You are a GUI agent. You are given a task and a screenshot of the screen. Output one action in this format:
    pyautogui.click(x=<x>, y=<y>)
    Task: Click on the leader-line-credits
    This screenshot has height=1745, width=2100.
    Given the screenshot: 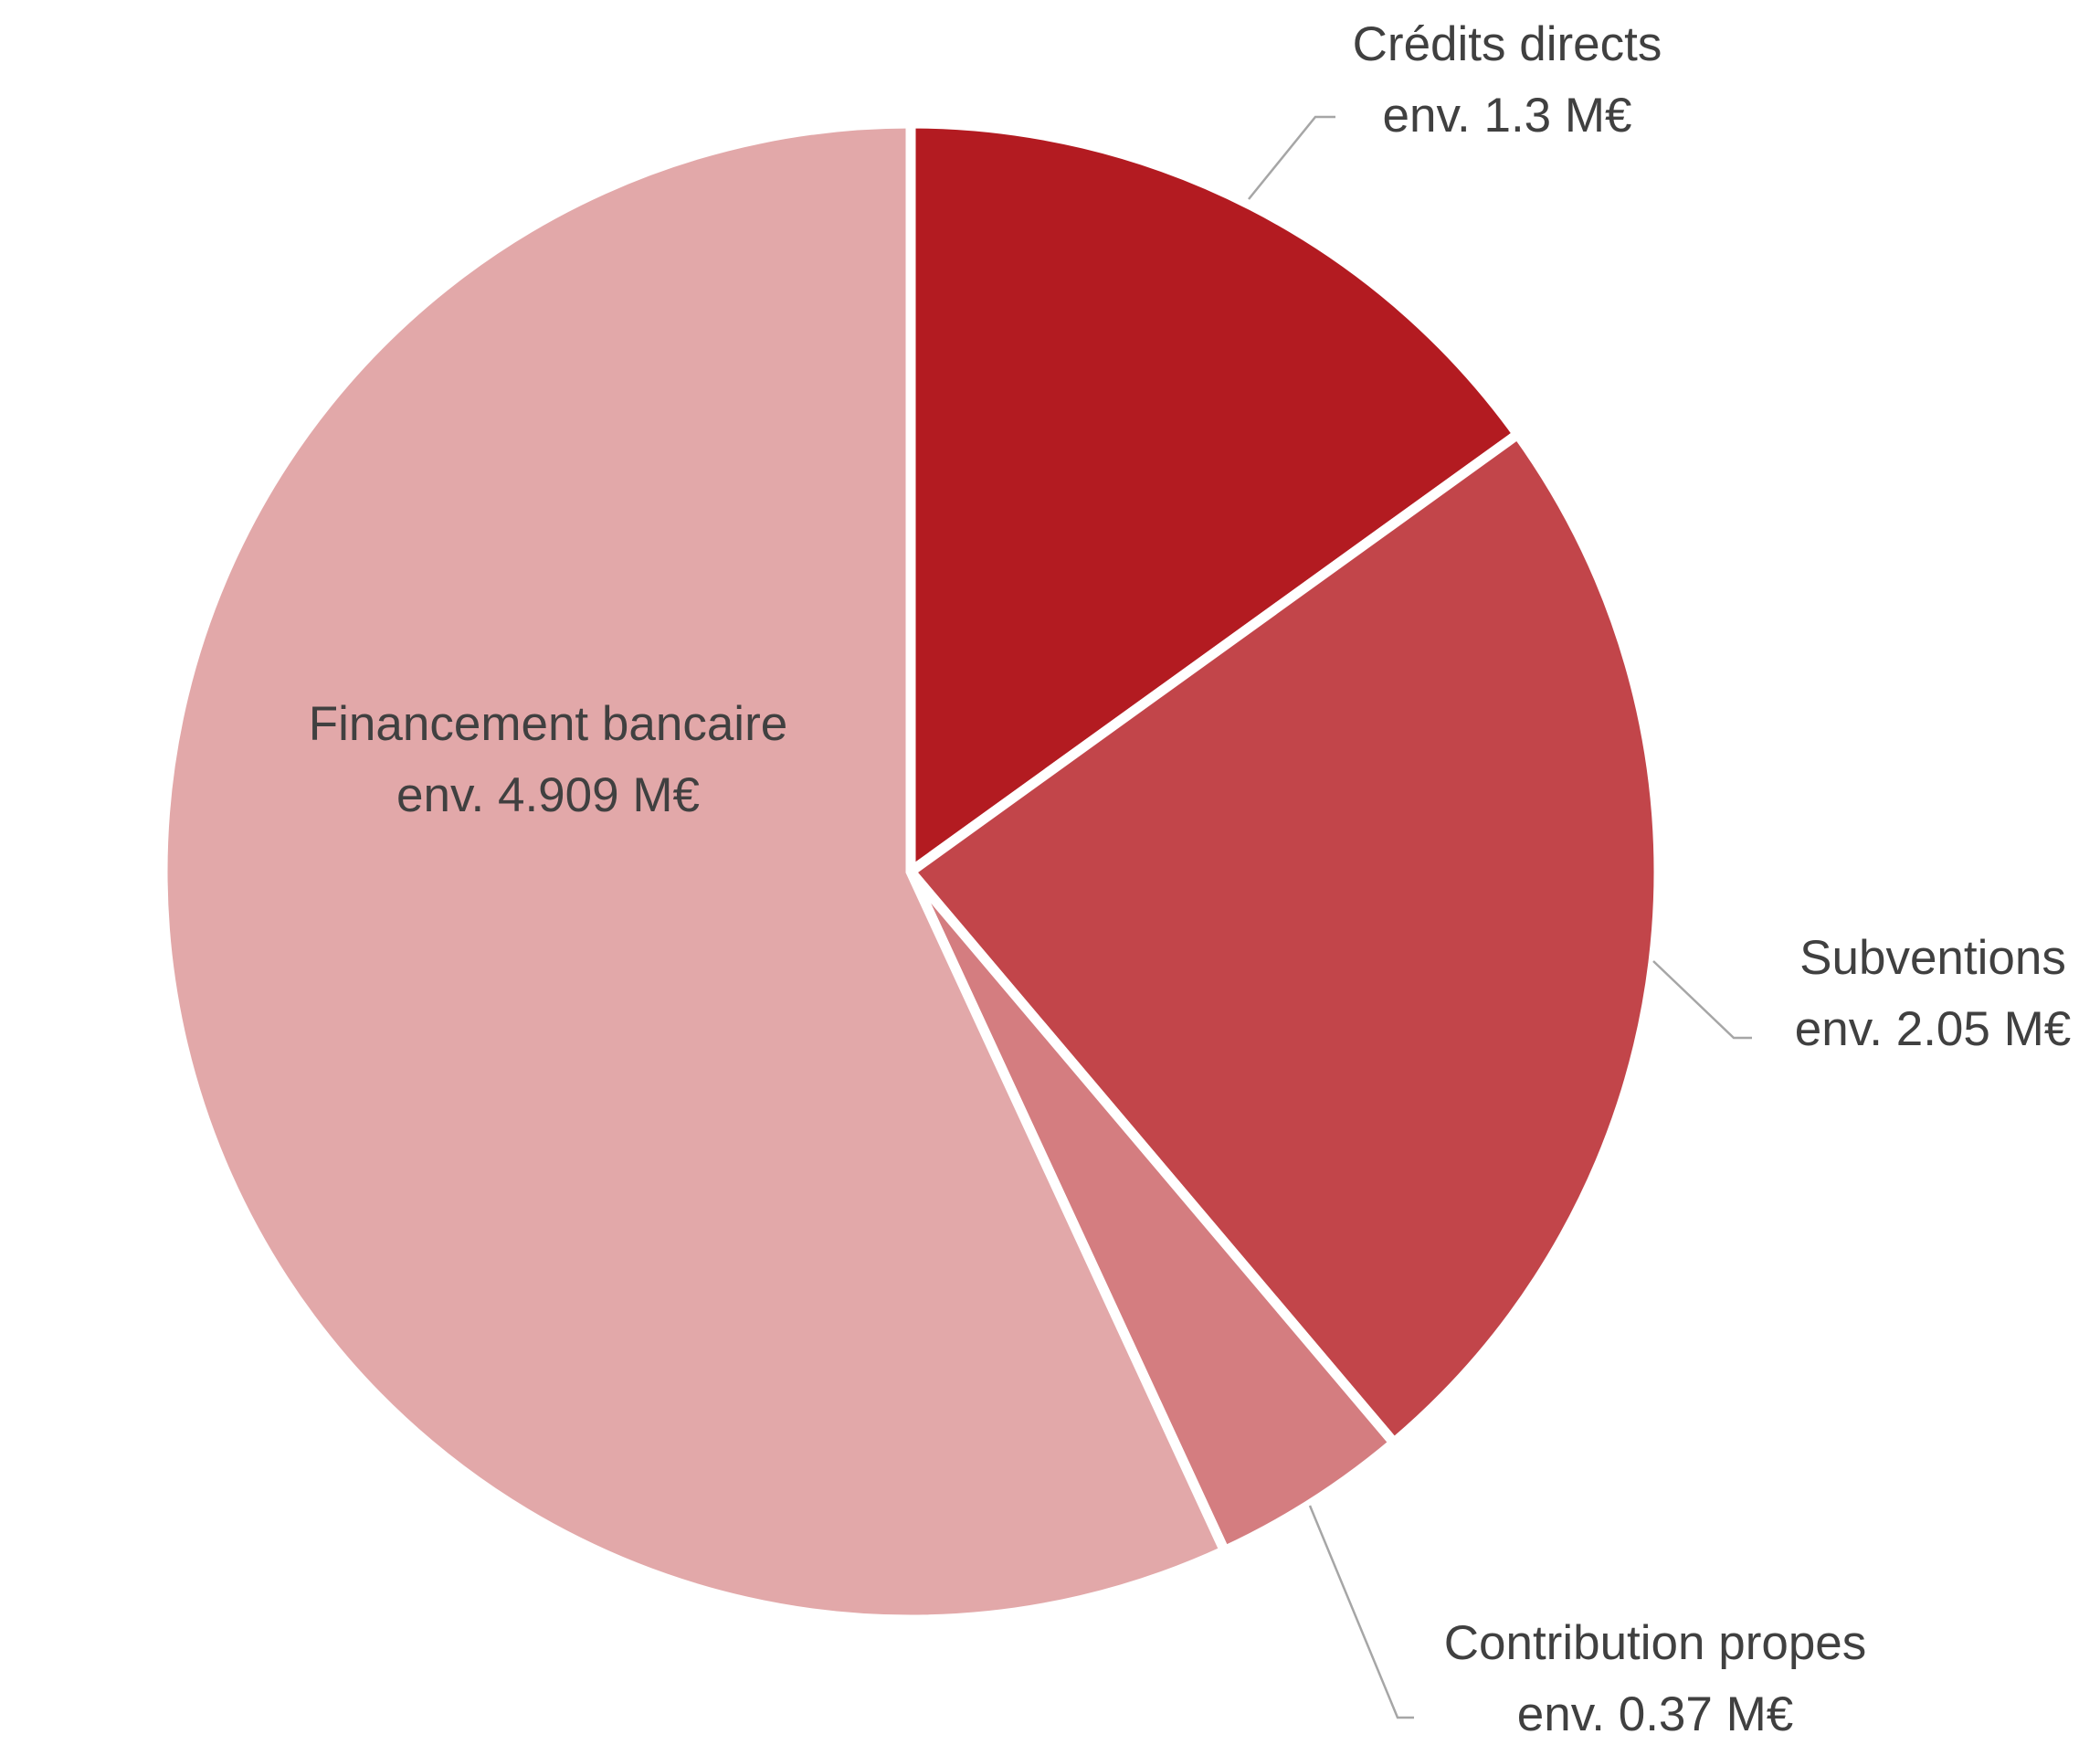 What is the action you would take?
    pyautogui.click(x=1291, y=157)
    